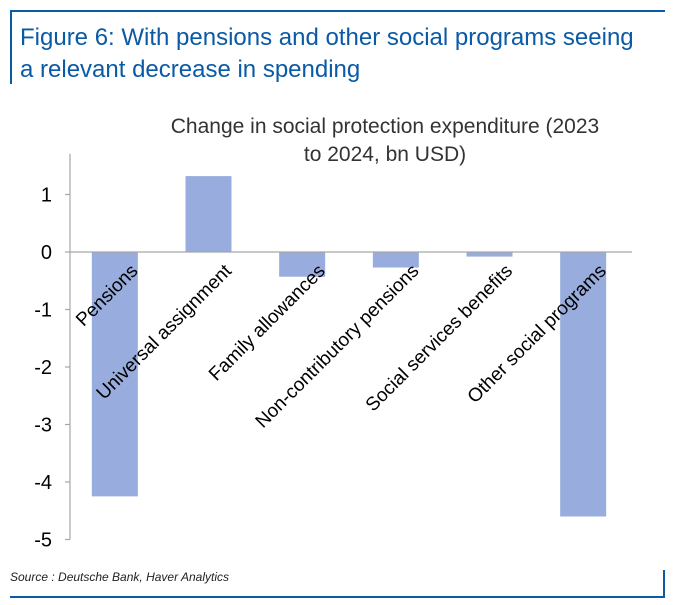 The width and height of the screenshot is (677, 605). What do you see at coordinates (489, 254) in the screenshot?
I see `bar-social-services-benefits` at bounding box center [489, 254].